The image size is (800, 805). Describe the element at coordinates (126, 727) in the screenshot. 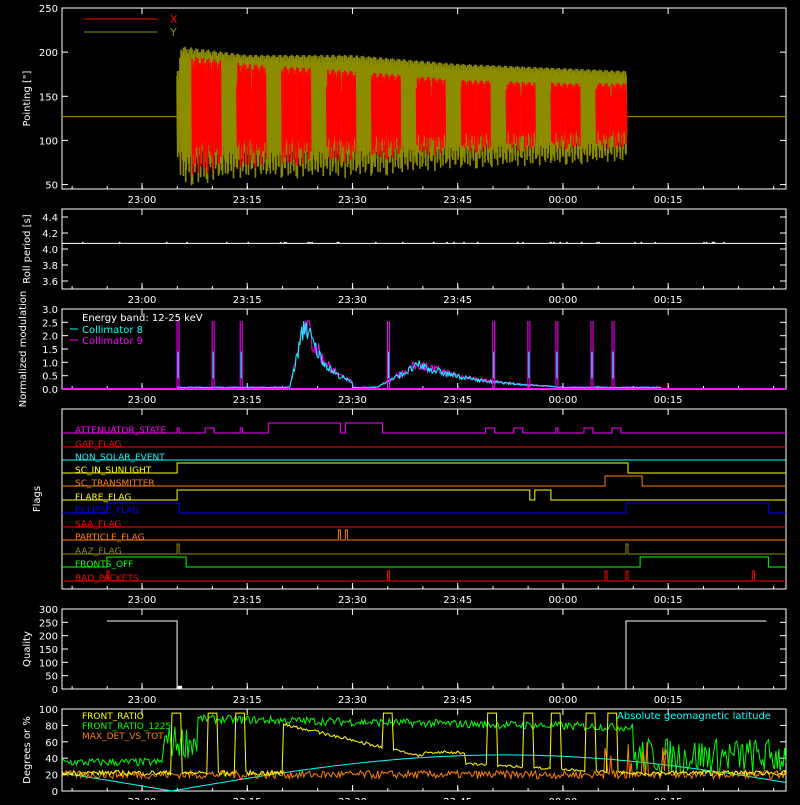

I see `legend-label: FRONT_RATIO_1225` at that location.